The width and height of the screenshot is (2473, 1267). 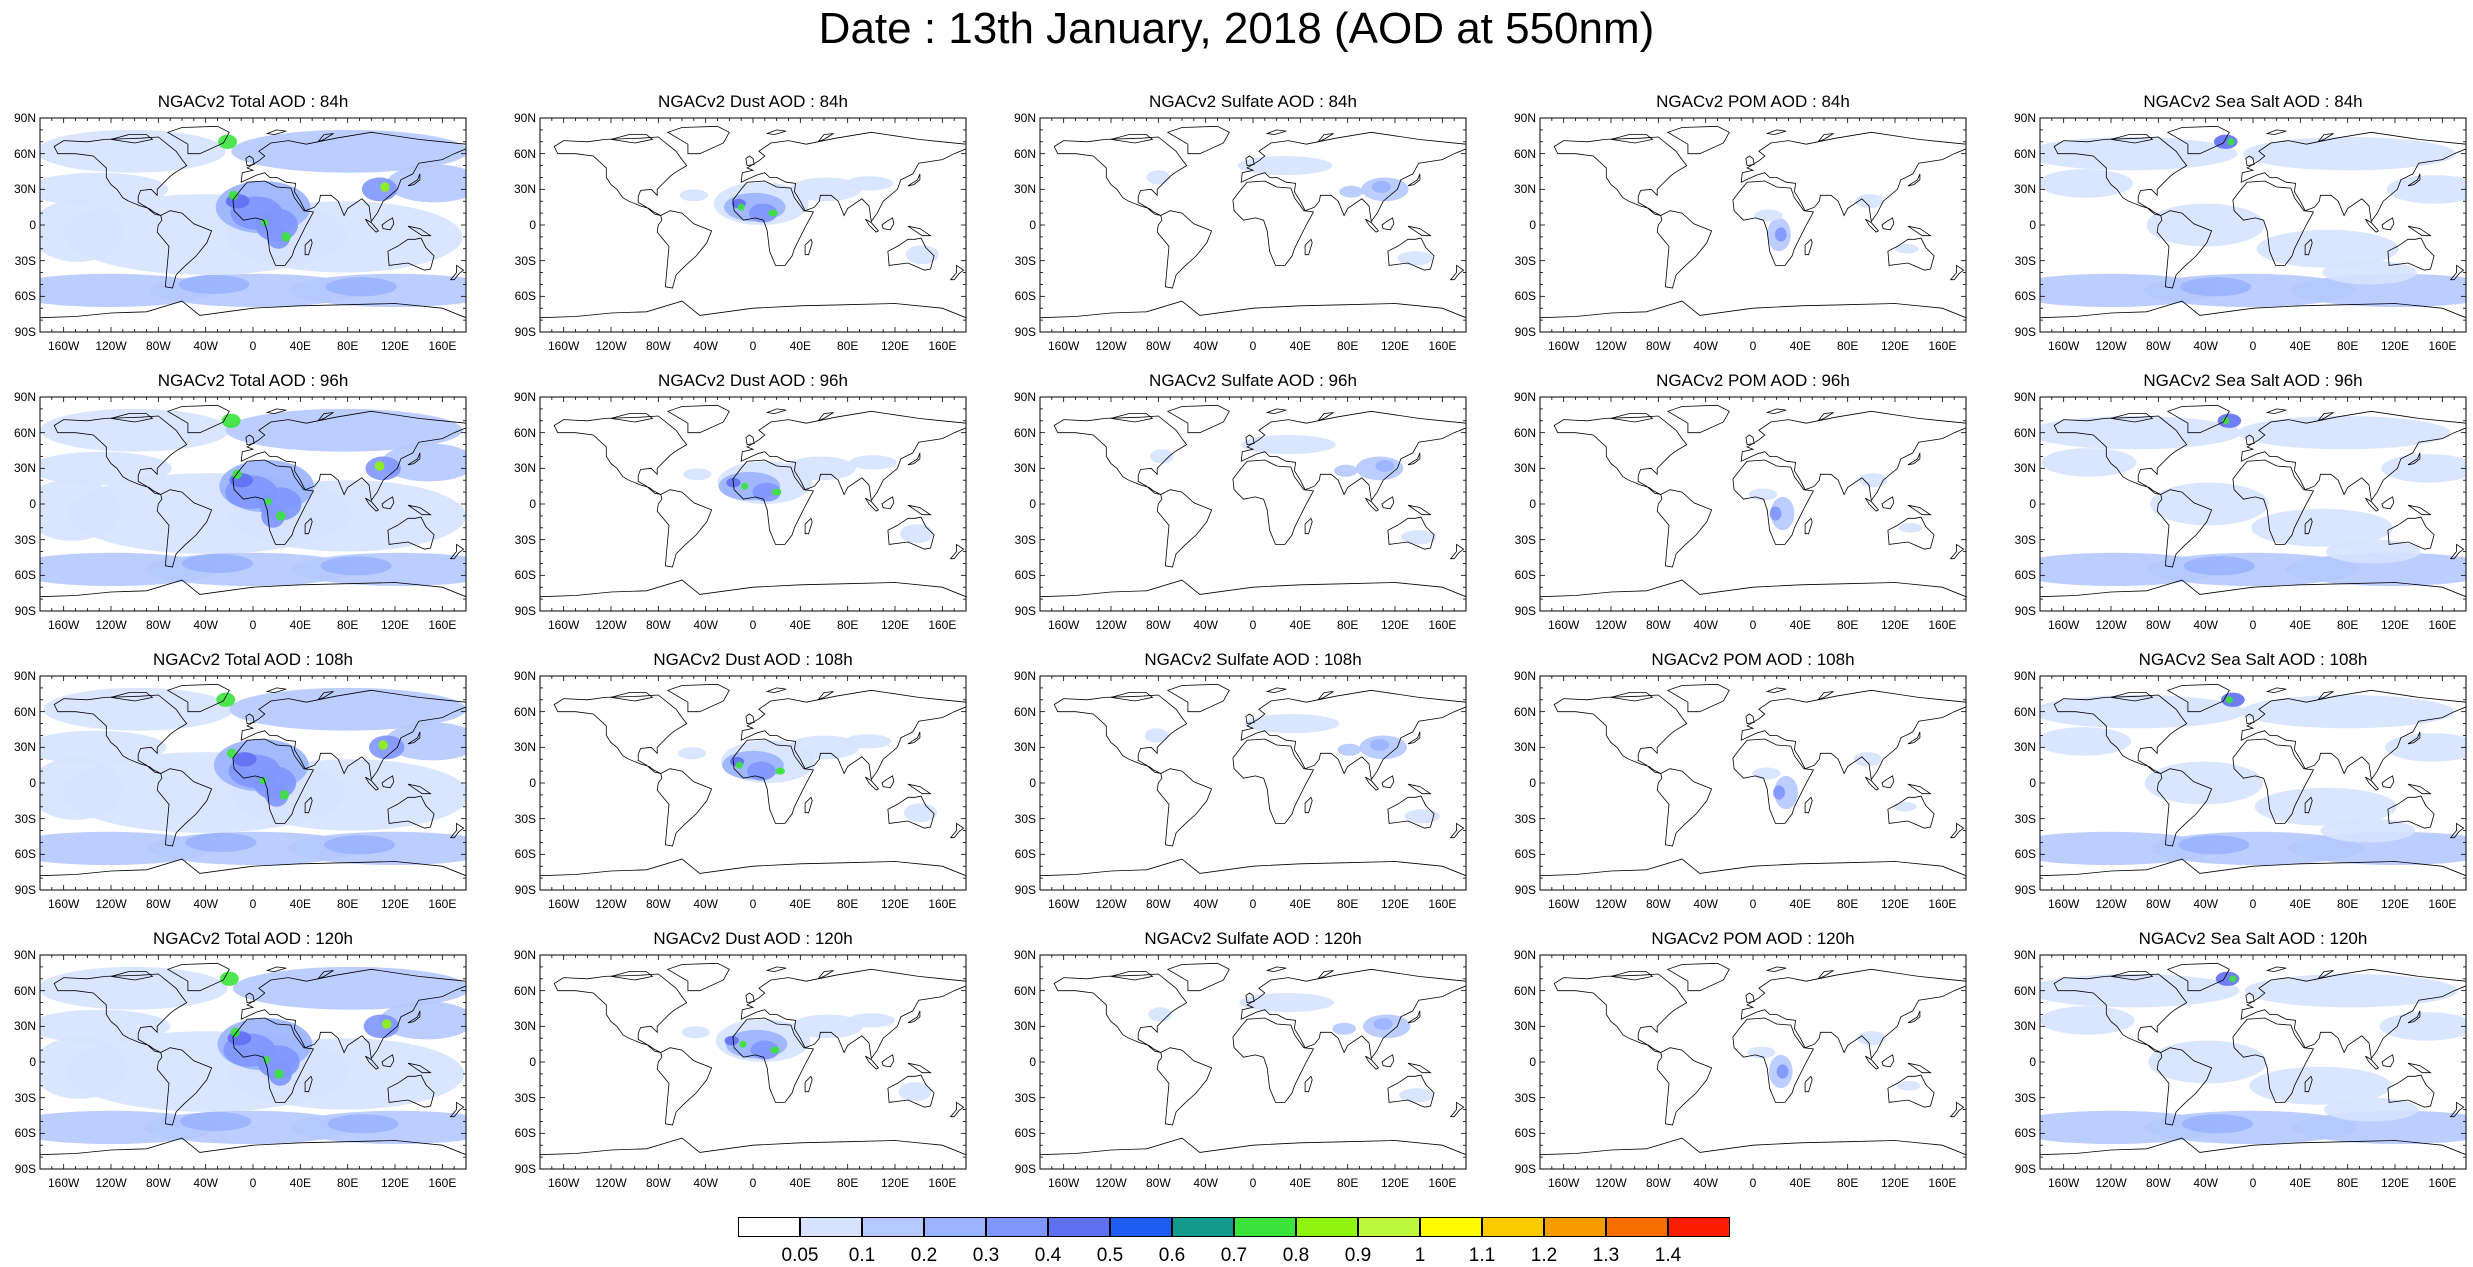 I want to click on map-canvas, so click(x=235, y=225).